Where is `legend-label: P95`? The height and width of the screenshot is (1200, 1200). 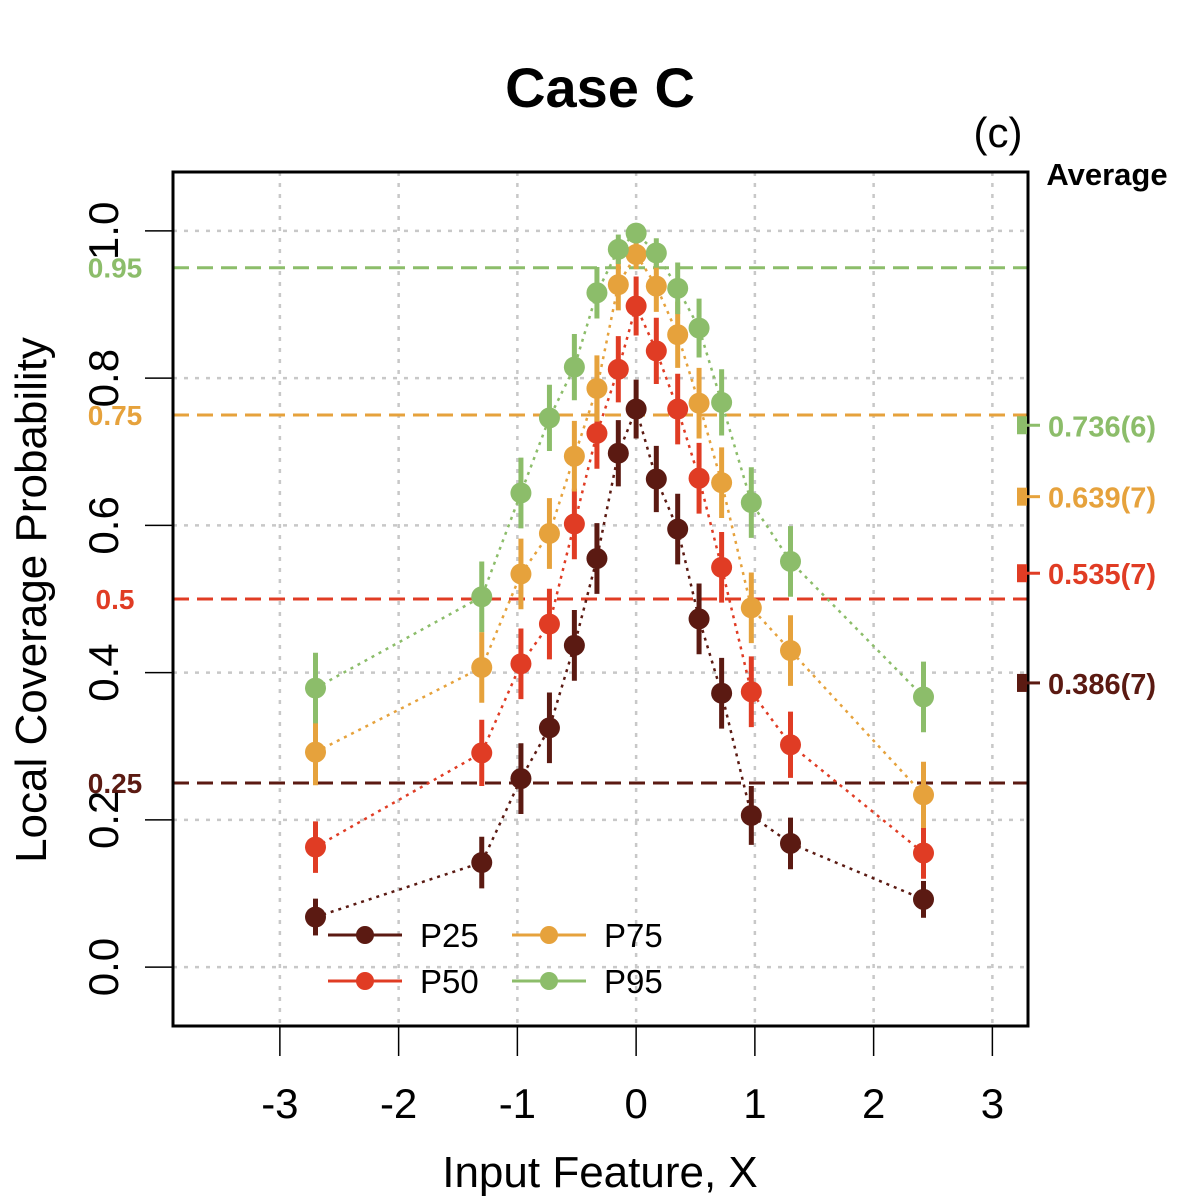 legend-label: P95 is located at coordinates (633, 981).